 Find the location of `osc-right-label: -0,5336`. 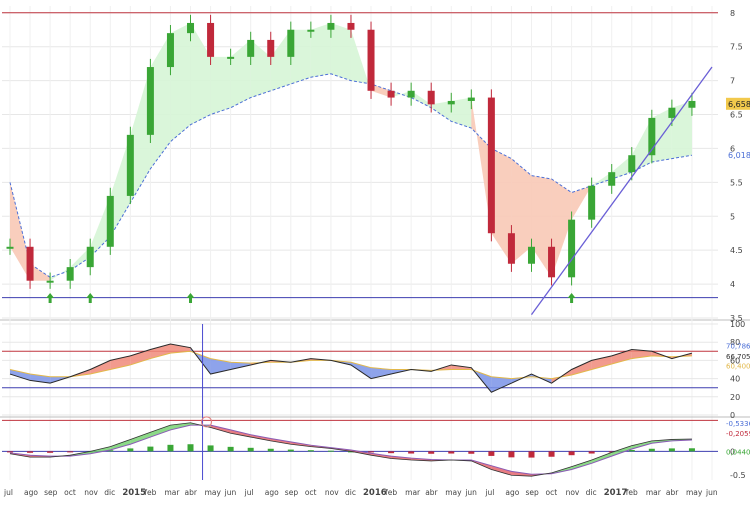

osc-right-label: -0,5336 is located at coordinates (738, 424).